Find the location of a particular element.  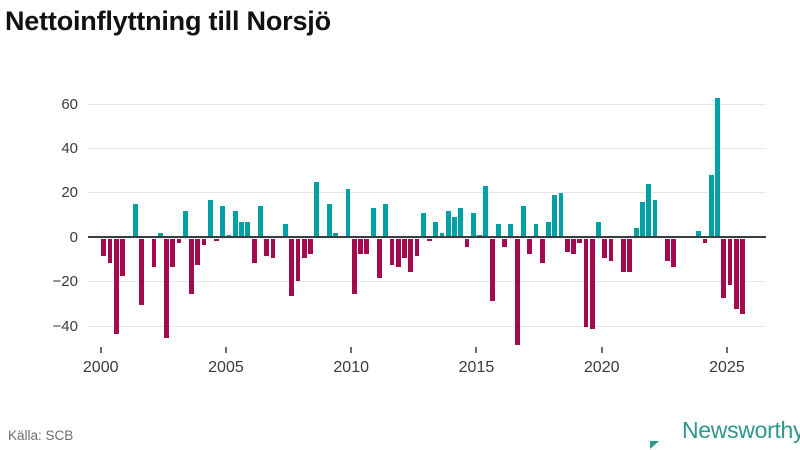

mini-bar-chart-icon is located at coordinates (661, 431).